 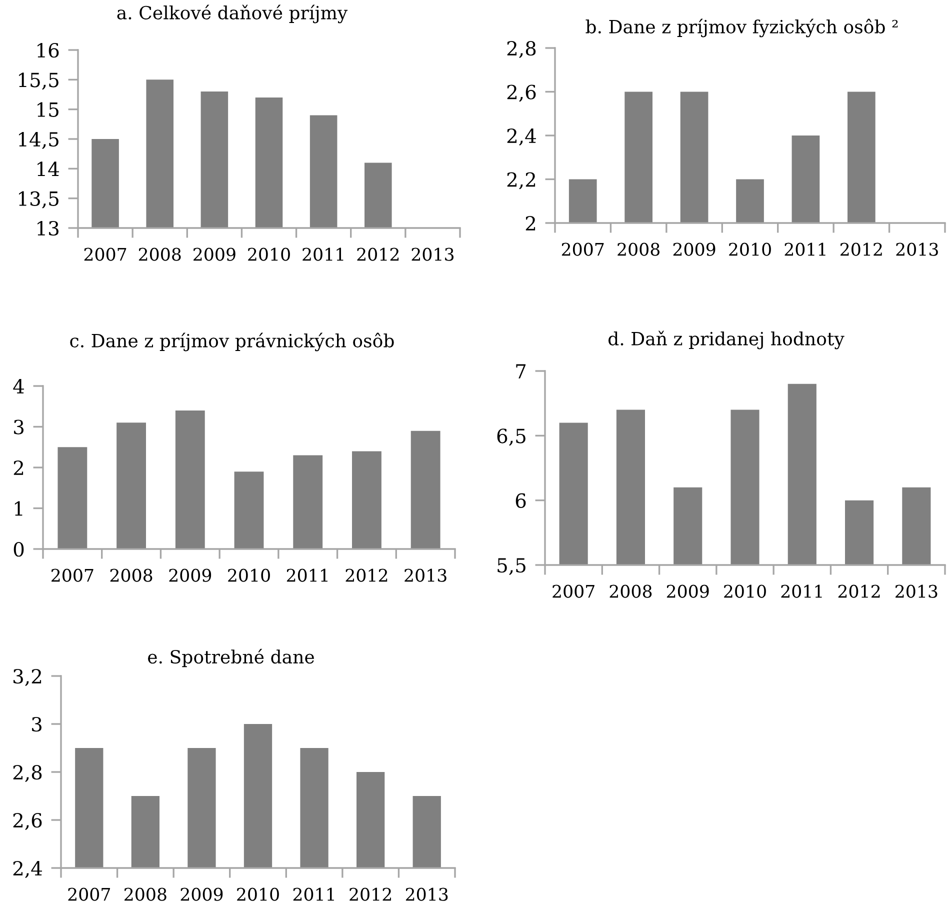 I want to click on chart-title: e. Spotrebné dane, so click(x=231, y=658).